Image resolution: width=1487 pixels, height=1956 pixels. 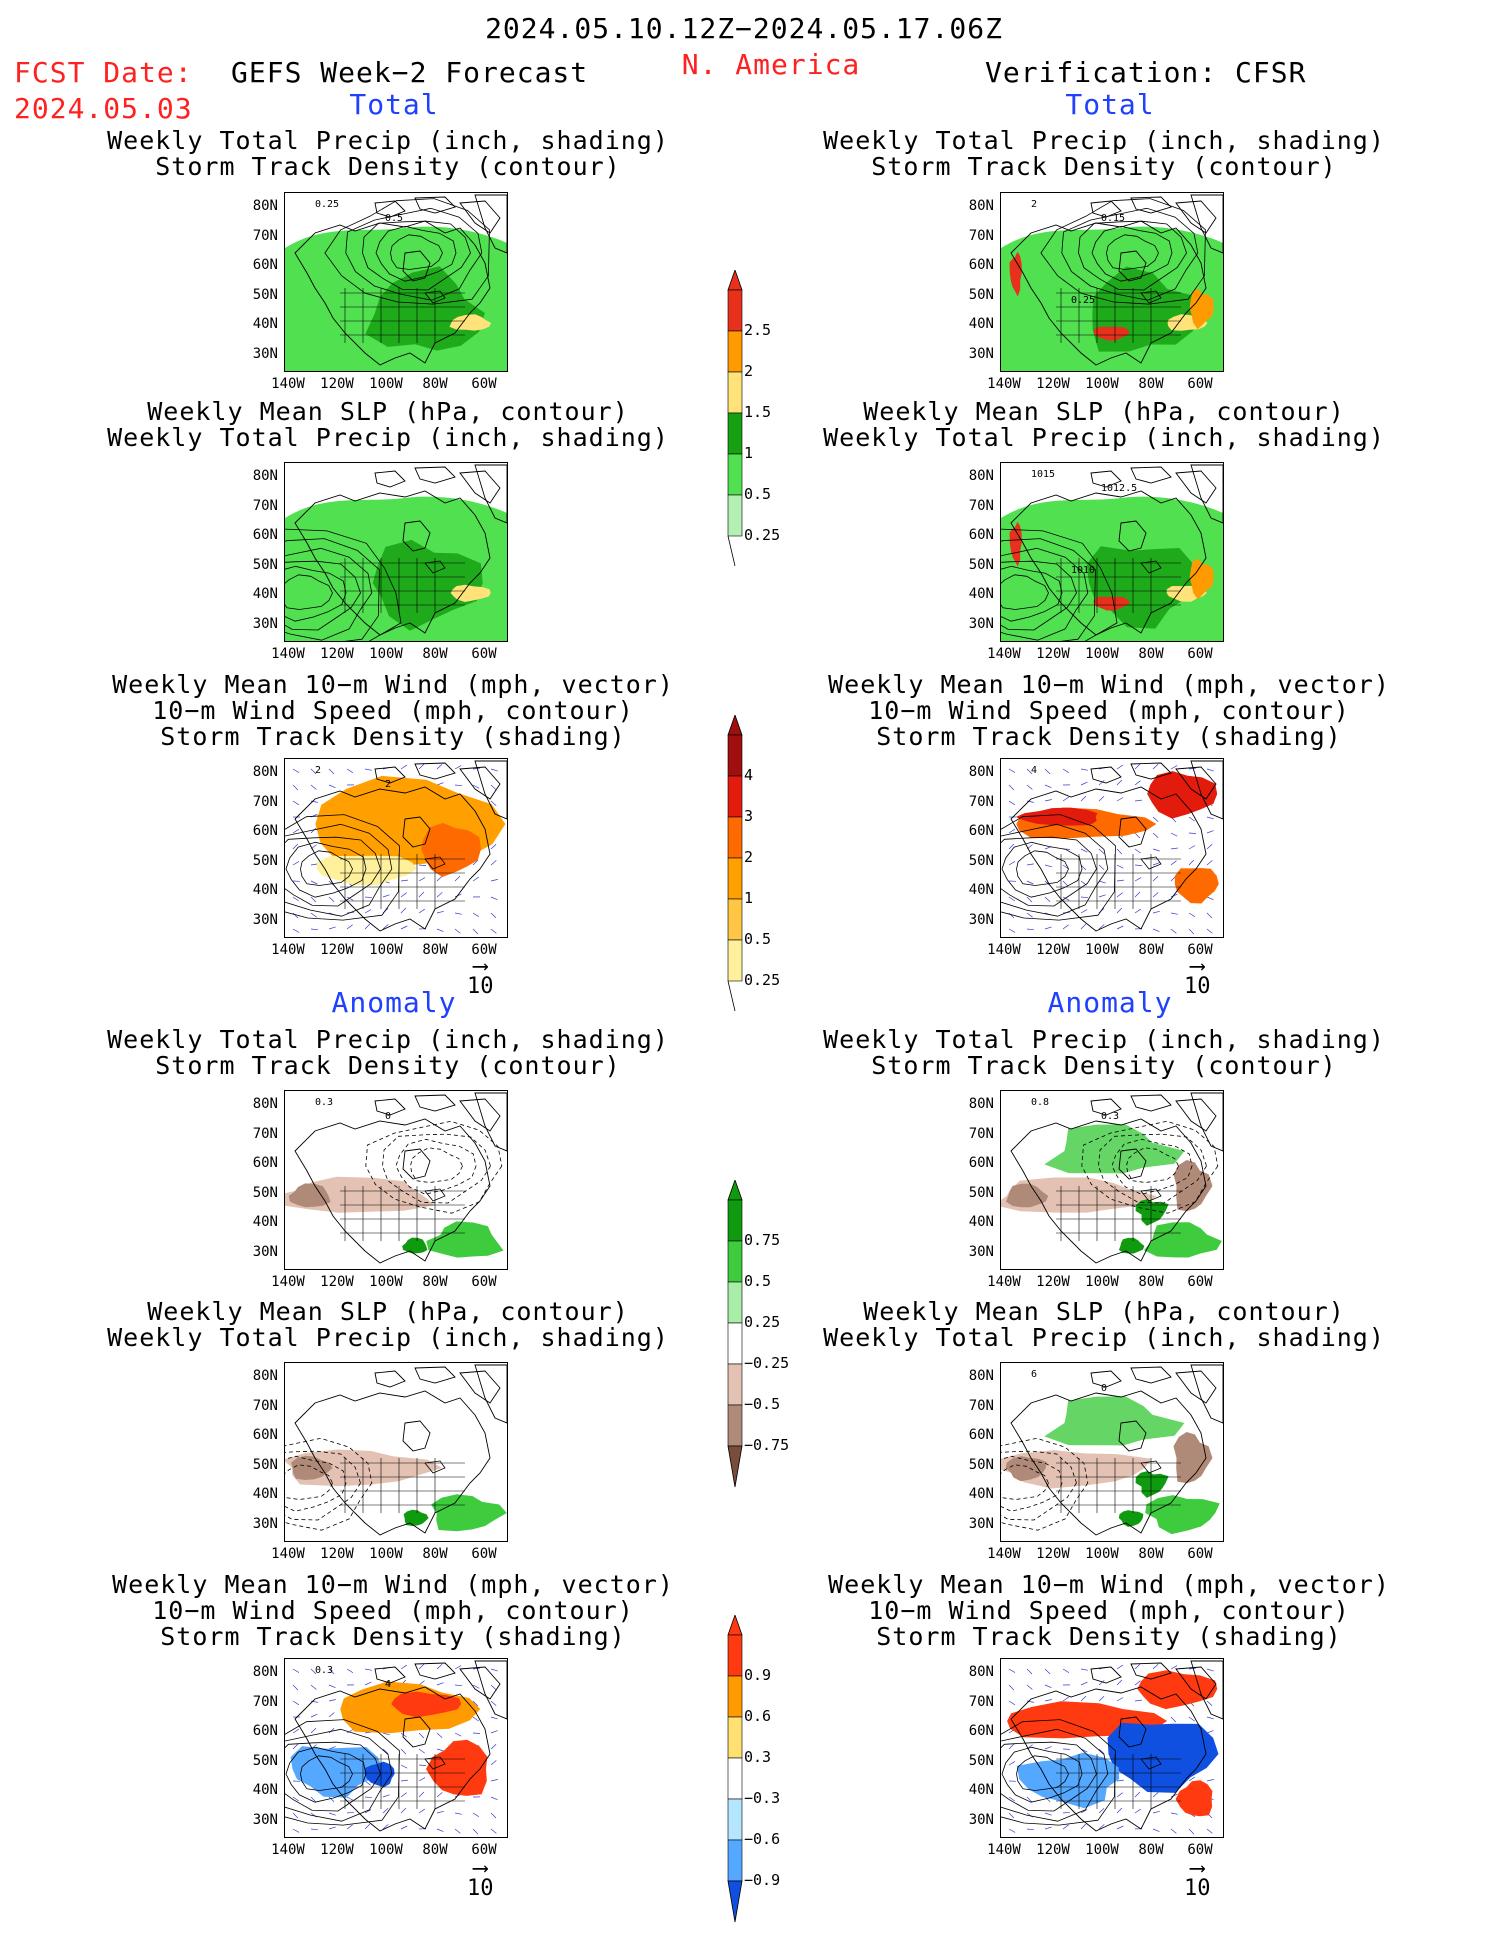 I want to click on model-title: GEFS Week−2 Forecast, so click(x=409, y=72).